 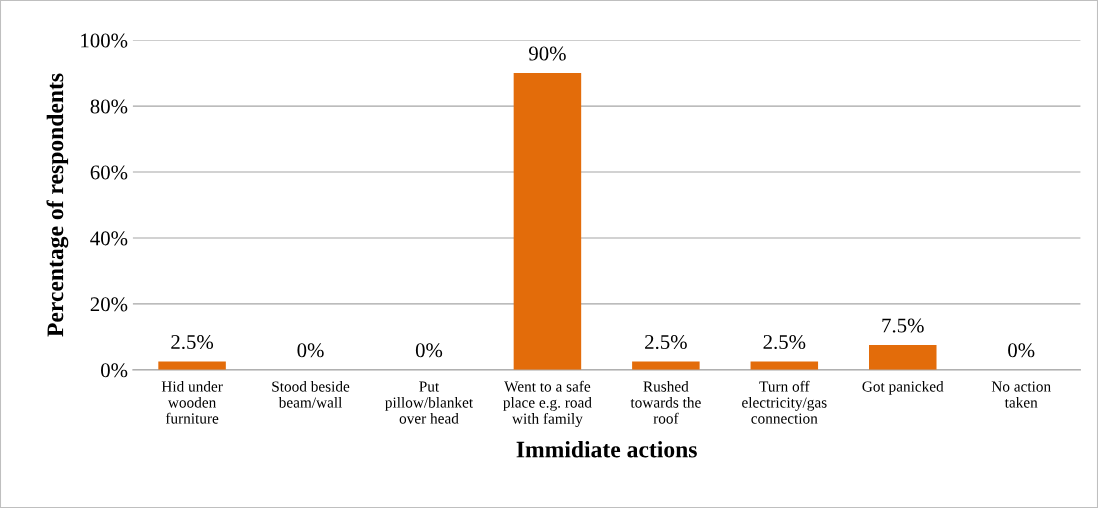 What do you see at coordinates (429, 402) in the screenshot?
I see `x-tick-label: Put pillow/blanket over head` at bounding box center [429, 402].